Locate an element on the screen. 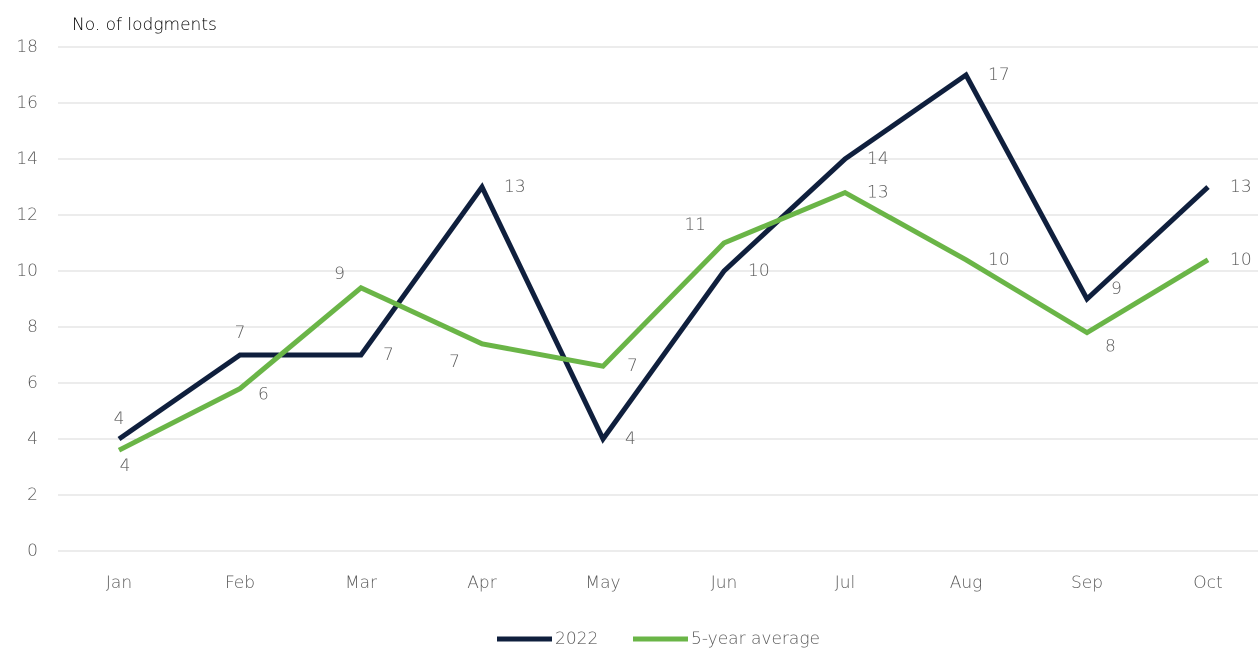 The image size is (1258, 656). y-tick-label: 10 is located at coordinates (27, 271).